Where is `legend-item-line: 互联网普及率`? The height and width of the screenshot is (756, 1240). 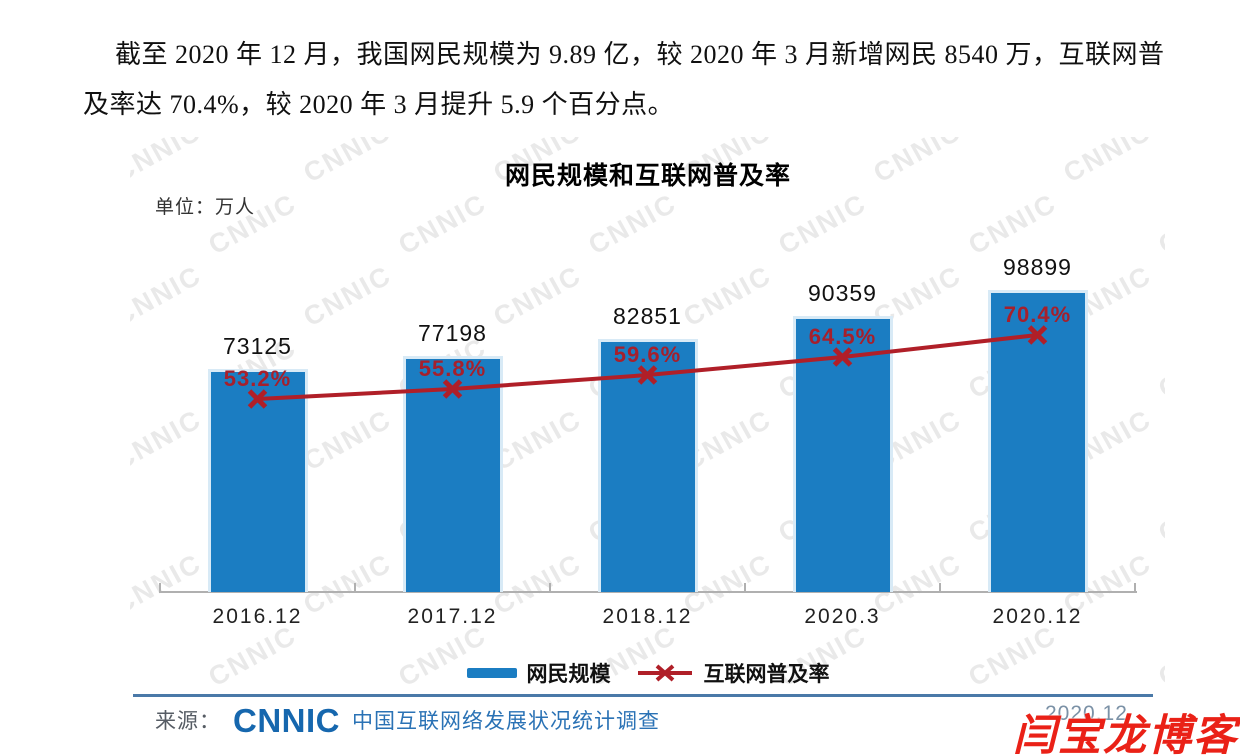 legend-item-line: 互联网普及率 is located at coordinates (733, 673).